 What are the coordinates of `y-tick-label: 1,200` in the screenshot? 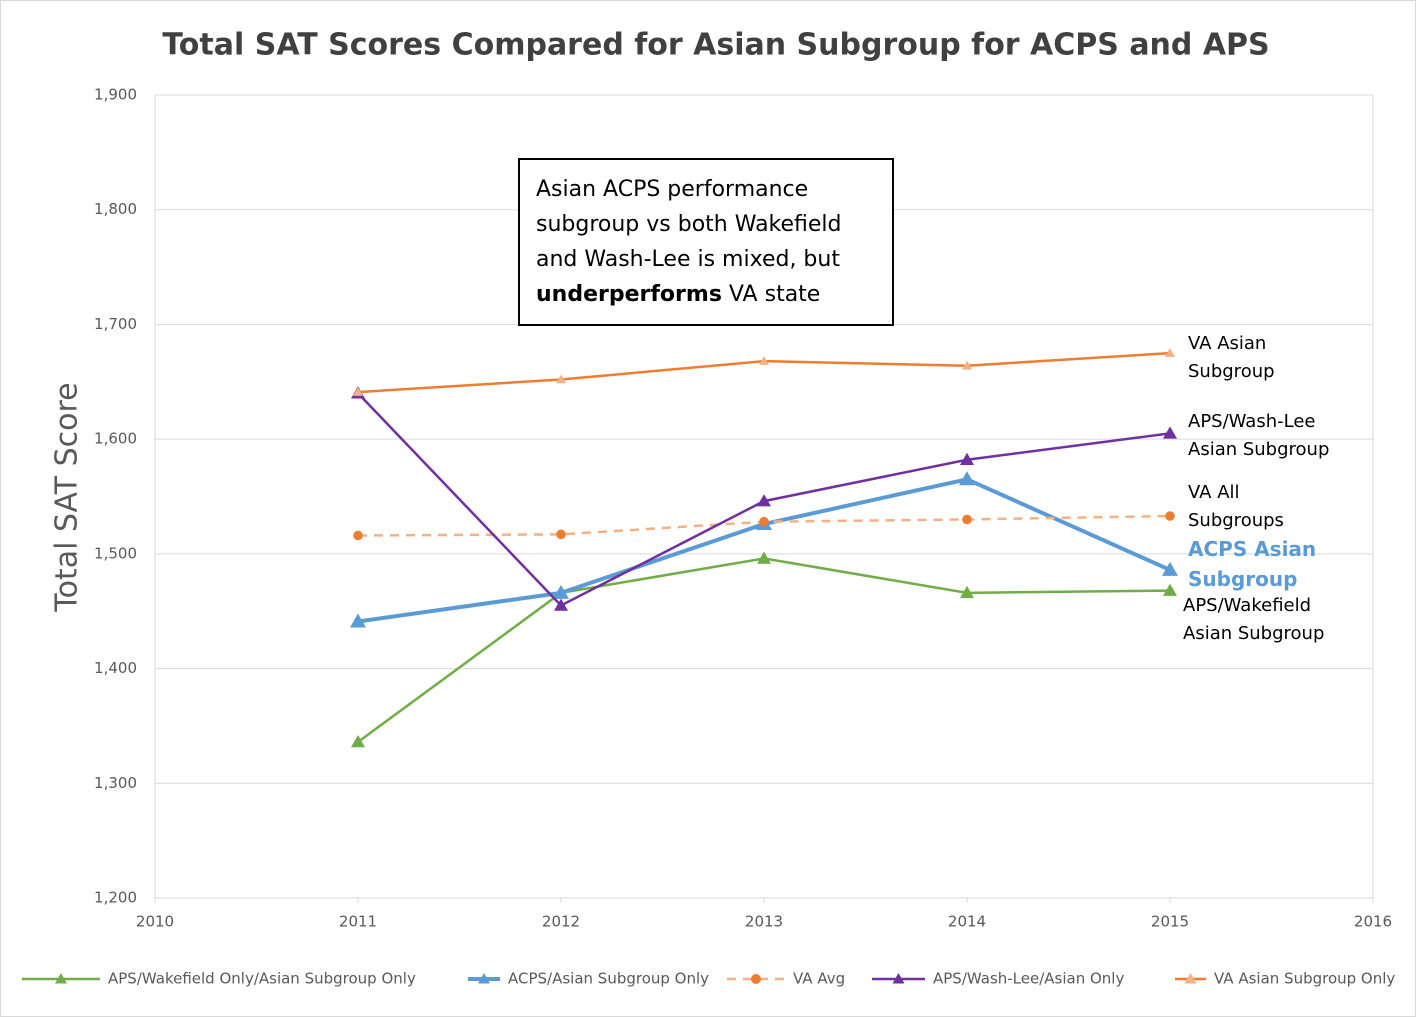 It's located at (115, 898).